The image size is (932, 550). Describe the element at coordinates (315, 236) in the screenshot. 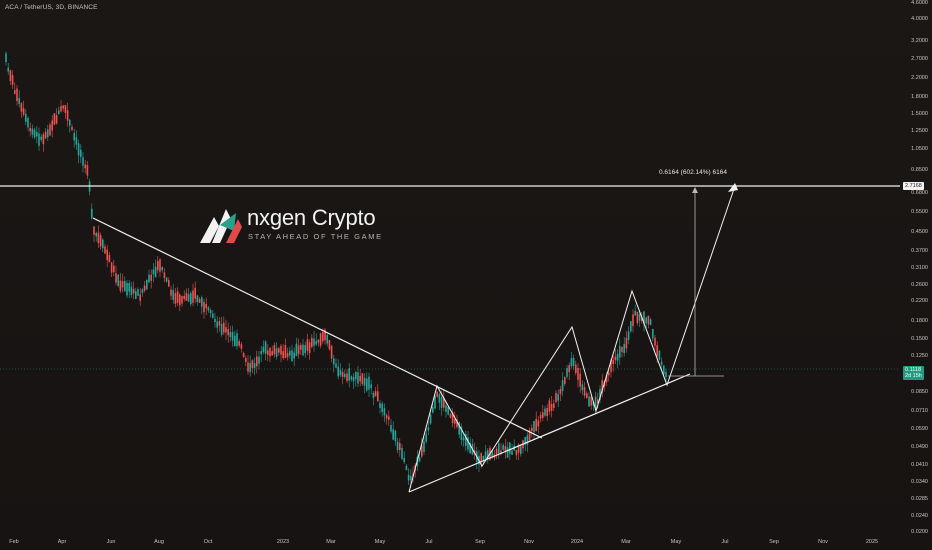

I see `logo-tagline: STAY AHEAD OF THE GAME` at that location.